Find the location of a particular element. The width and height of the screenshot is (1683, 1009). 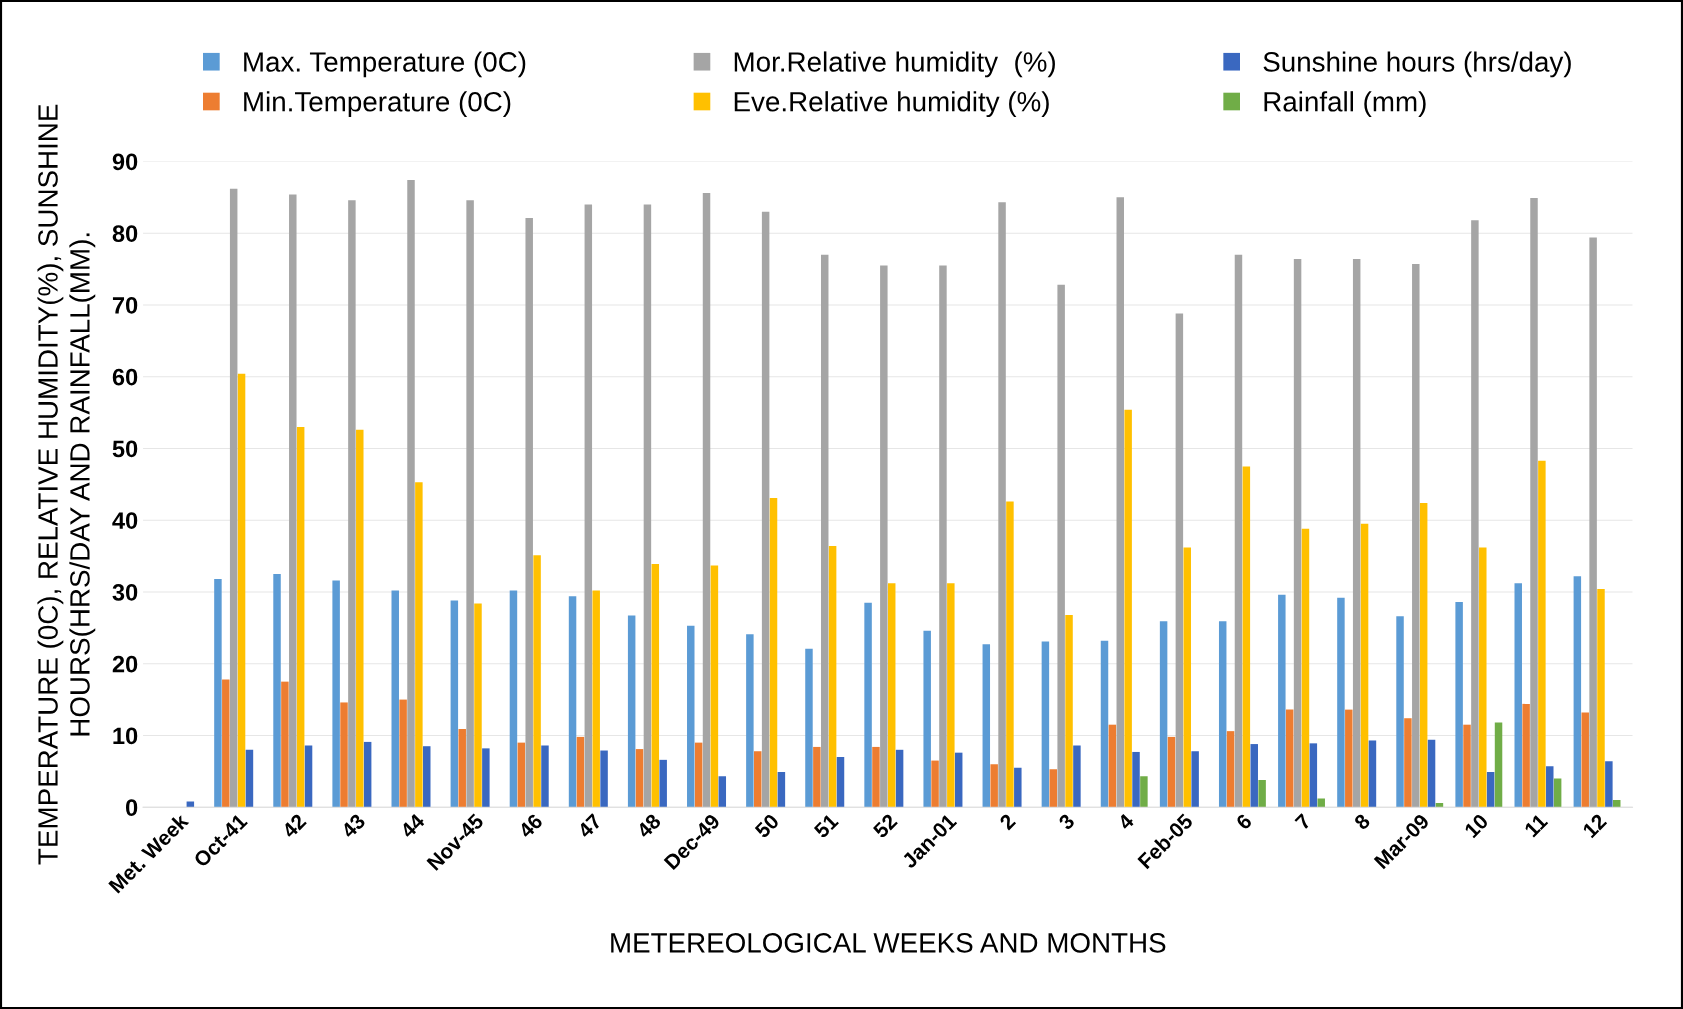

x-tick-label: 12 is located at coordinates (1594, 826).